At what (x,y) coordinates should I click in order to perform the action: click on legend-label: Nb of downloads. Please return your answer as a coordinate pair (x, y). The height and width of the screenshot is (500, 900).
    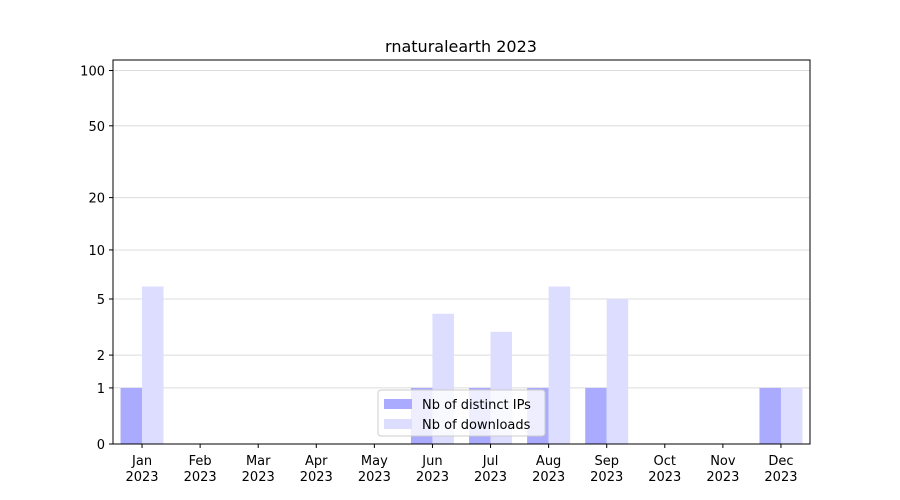
    Looking at the image, I should click on (476, 425).